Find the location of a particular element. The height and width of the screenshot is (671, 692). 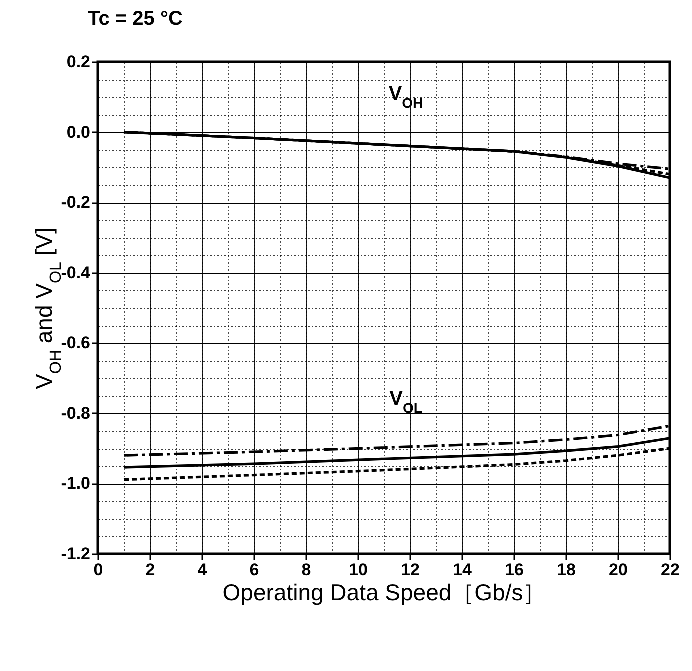

y-tick-label: -1.2 is located at coordinates (75, 554).